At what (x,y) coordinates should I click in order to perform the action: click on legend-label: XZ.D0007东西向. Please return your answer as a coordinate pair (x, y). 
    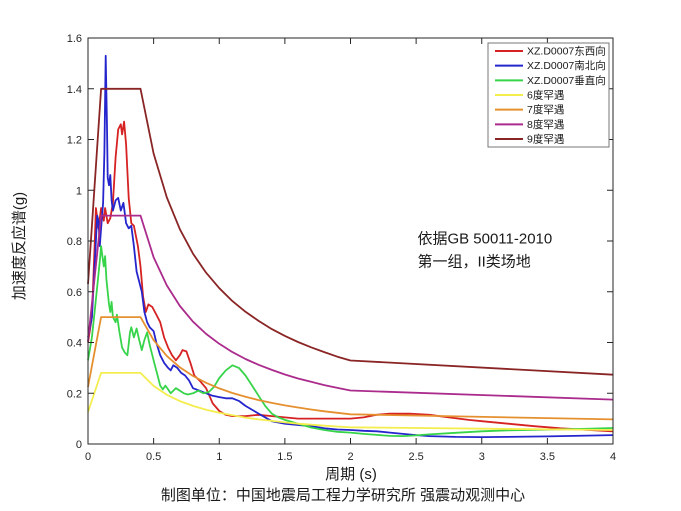
    Looking at the image, I should click on (566, 51).